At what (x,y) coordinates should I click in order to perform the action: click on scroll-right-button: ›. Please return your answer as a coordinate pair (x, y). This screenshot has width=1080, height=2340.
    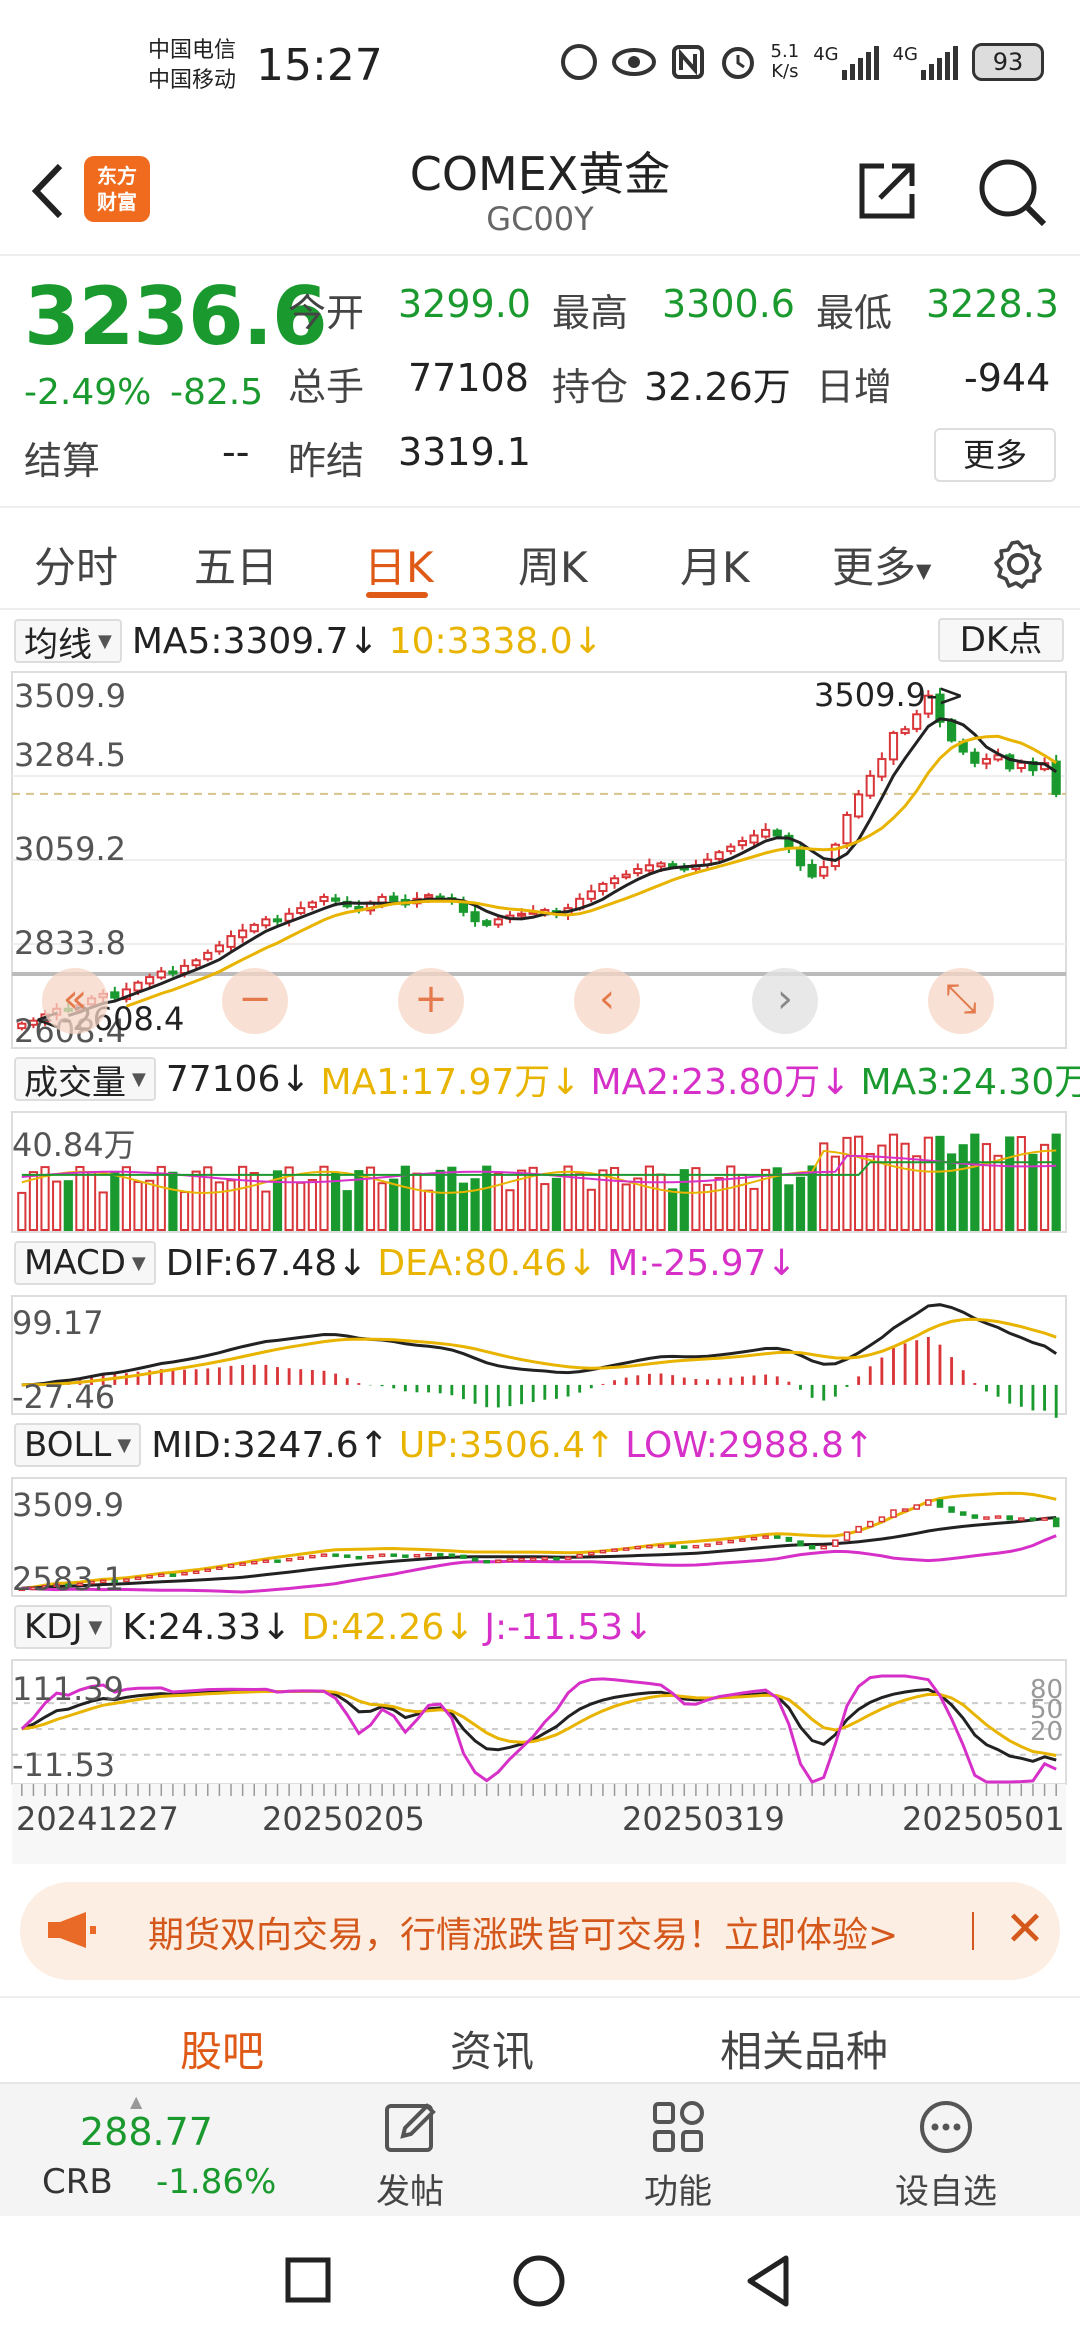
    Looking at the image, I should click on (785, 1001).